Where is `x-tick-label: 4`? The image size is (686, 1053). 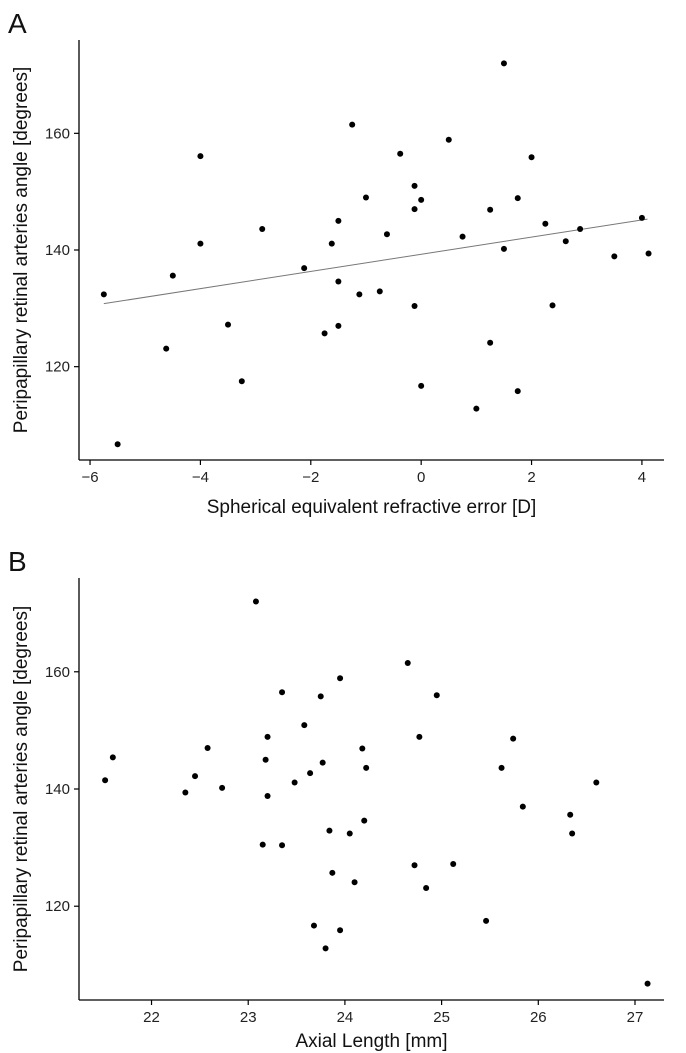 x-tick-label: 4 is located at coordinates (642, 477).